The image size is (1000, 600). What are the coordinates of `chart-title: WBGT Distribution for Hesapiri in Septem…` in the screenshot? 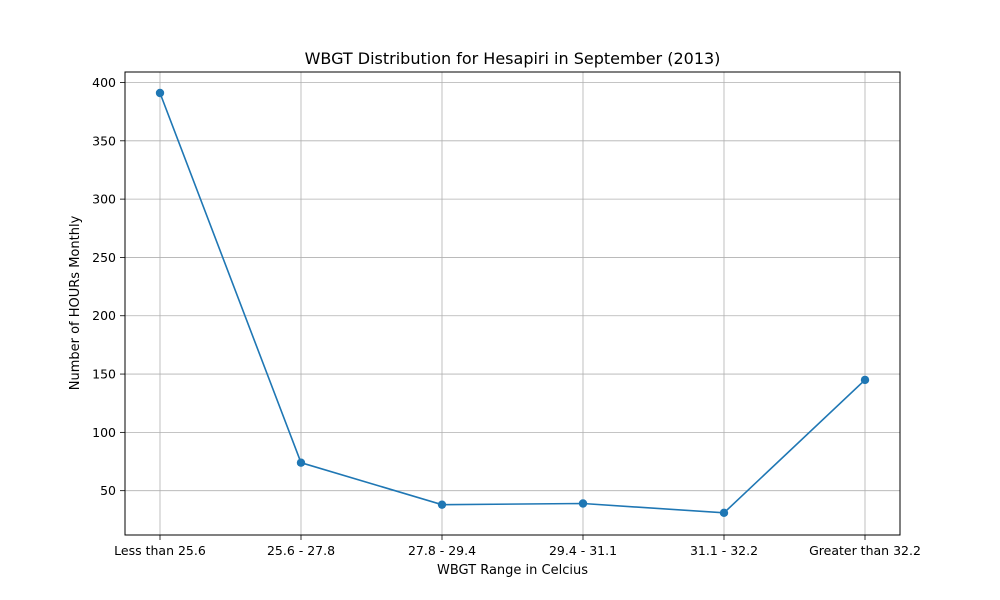 It's located at (513, 58).